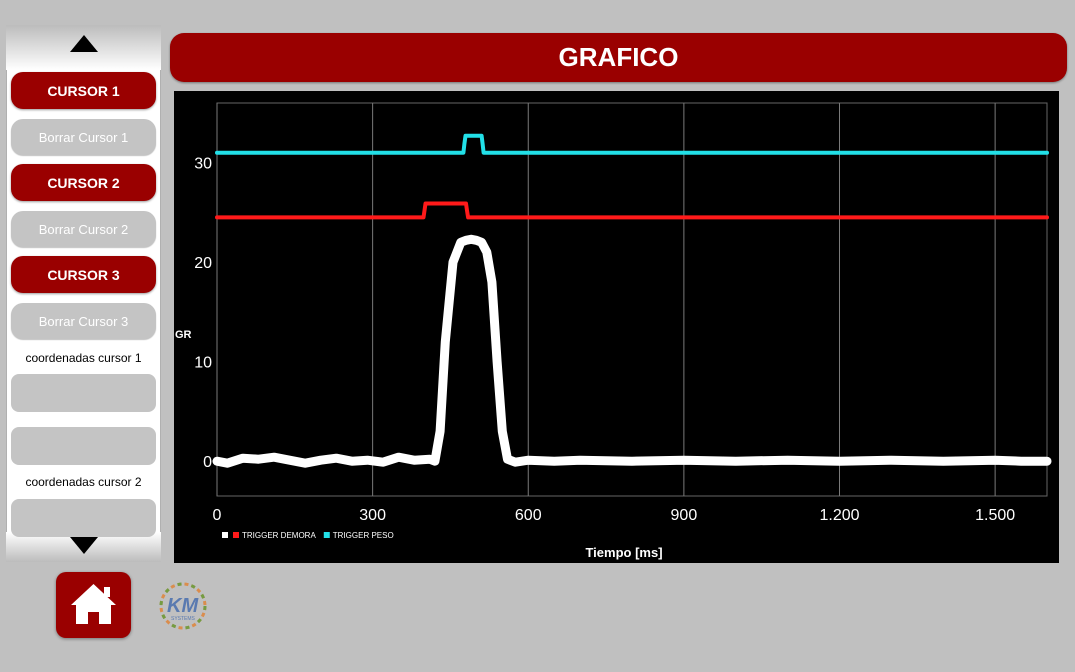 This screenshot has height=672, width=1075. Describe the element at coordinates (83, 90) in the screenshot. I see `cursor-1-button: CURSOR 1` at that location.